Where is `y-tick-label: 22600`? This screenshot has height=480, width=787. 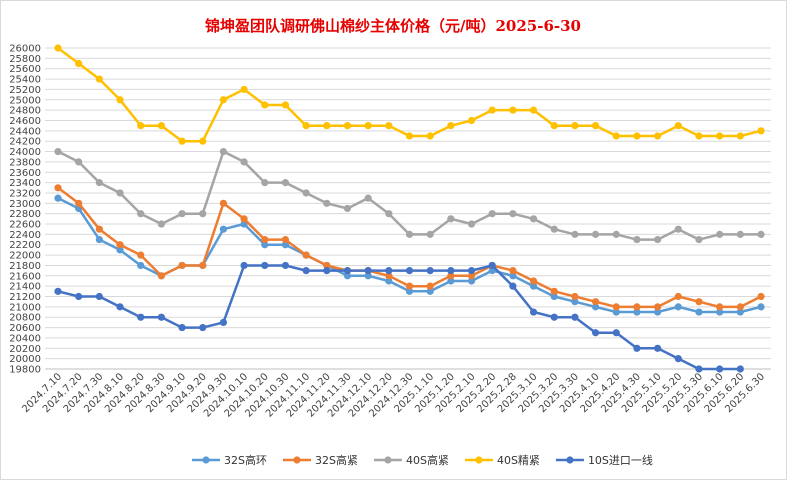 y-tick-label: 22600 is located at coordinates (25, 225).